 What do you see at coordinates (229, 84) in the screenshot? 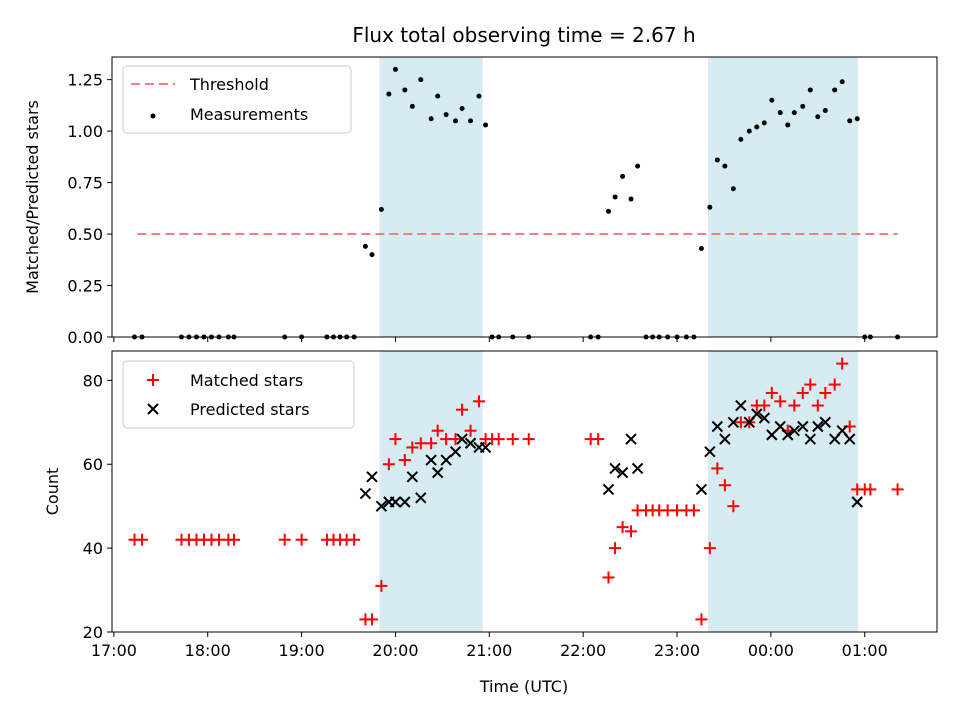
I see `legend-threshold-label: Threshold` at bounding box center [229, 84].